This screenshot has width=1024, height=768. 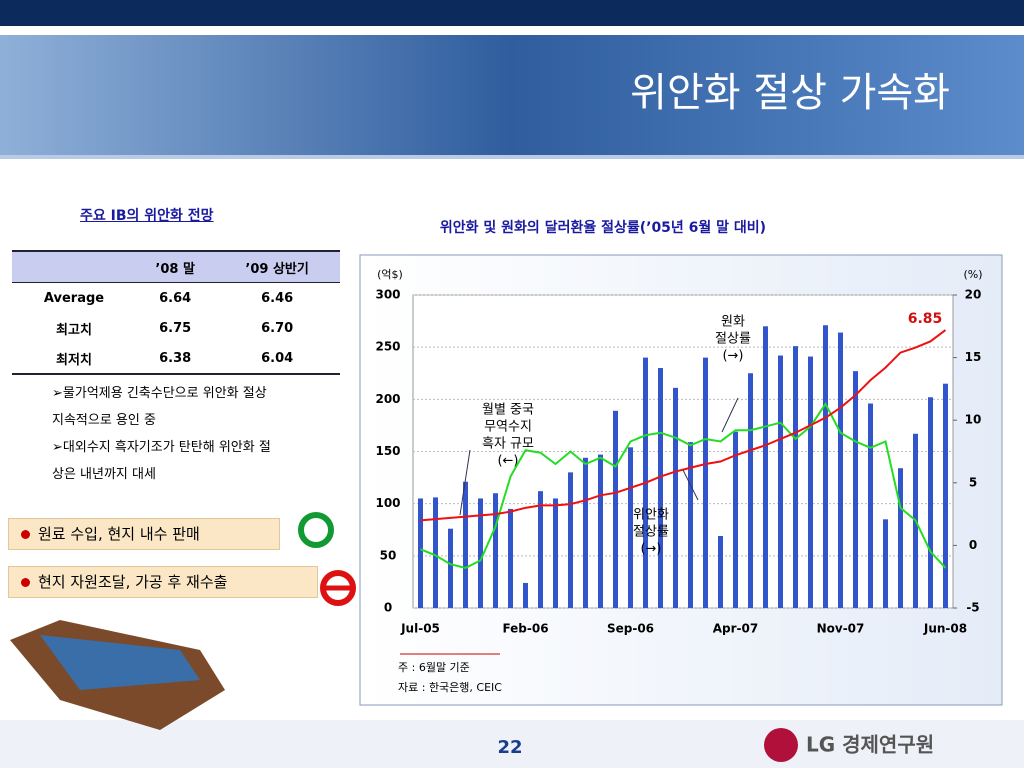 I want to click on footer-band, so click(x=512, y=744).